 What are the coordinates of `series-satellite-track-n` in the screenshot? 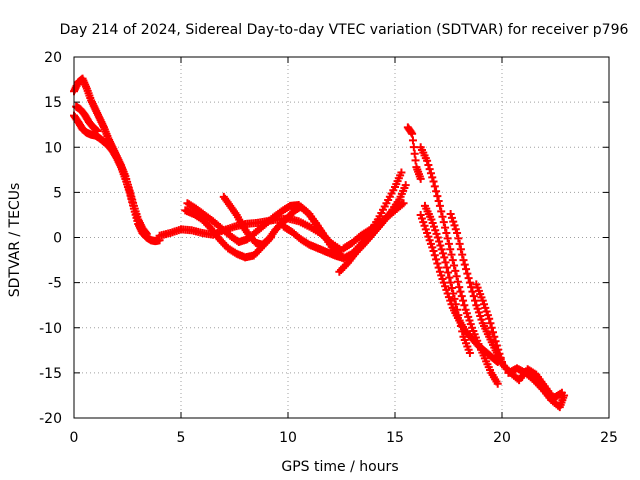 It's located at (459, 288).